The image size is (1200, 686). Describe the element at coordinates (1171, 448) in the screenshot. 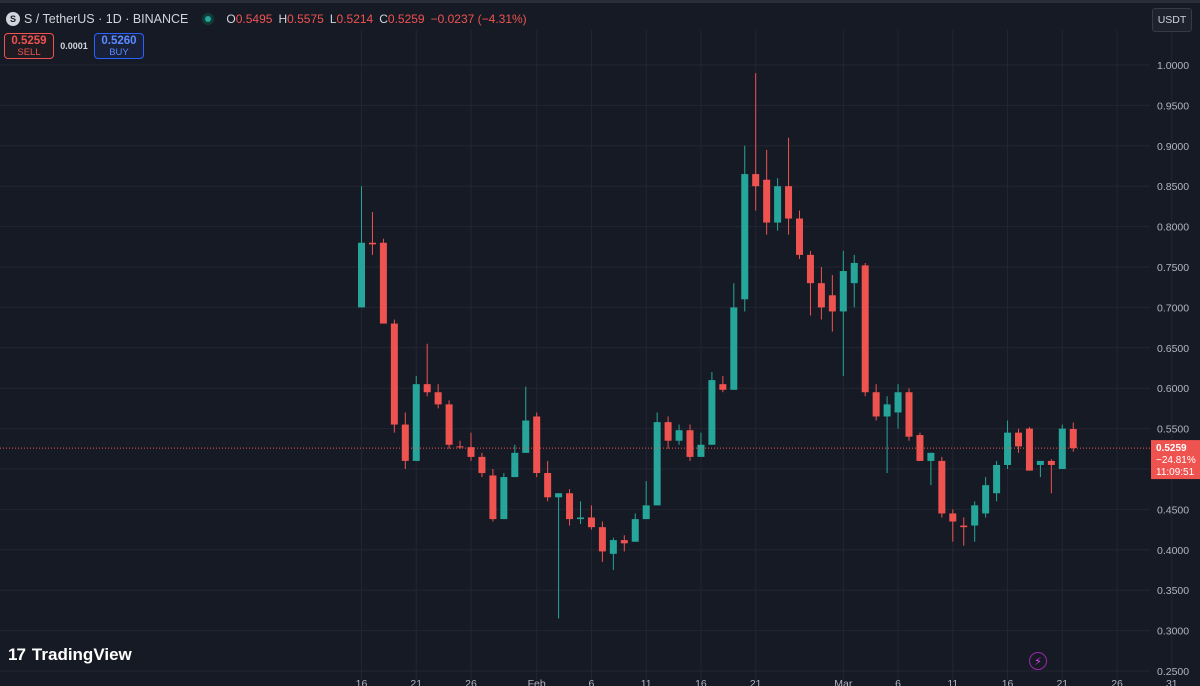

I see `price-label-price: 0.5259` at that location.